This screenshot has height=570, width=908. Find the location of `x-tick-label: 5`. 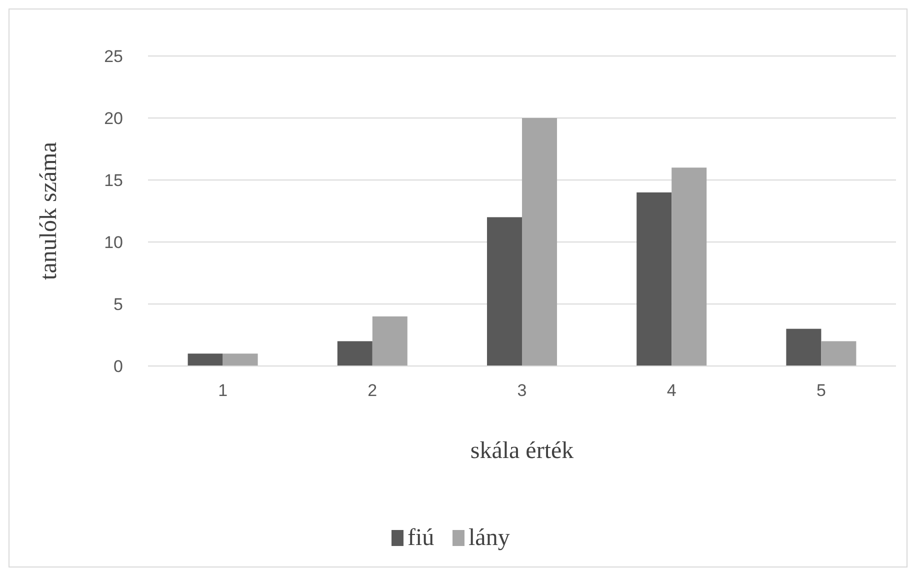

x-tick-label: 5 is located at coordinates (821, 390).